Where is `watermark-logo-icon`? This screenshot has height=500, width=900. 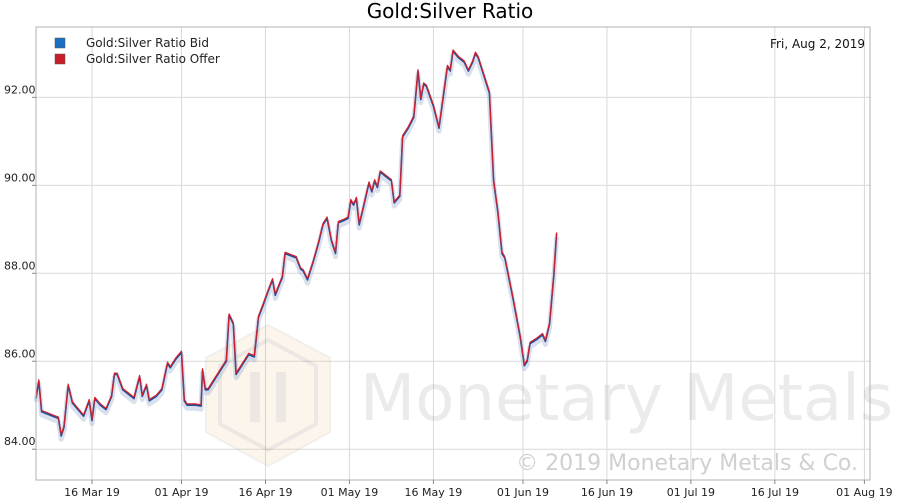
watermark-logo-icon is located at coordinates (268, 395).